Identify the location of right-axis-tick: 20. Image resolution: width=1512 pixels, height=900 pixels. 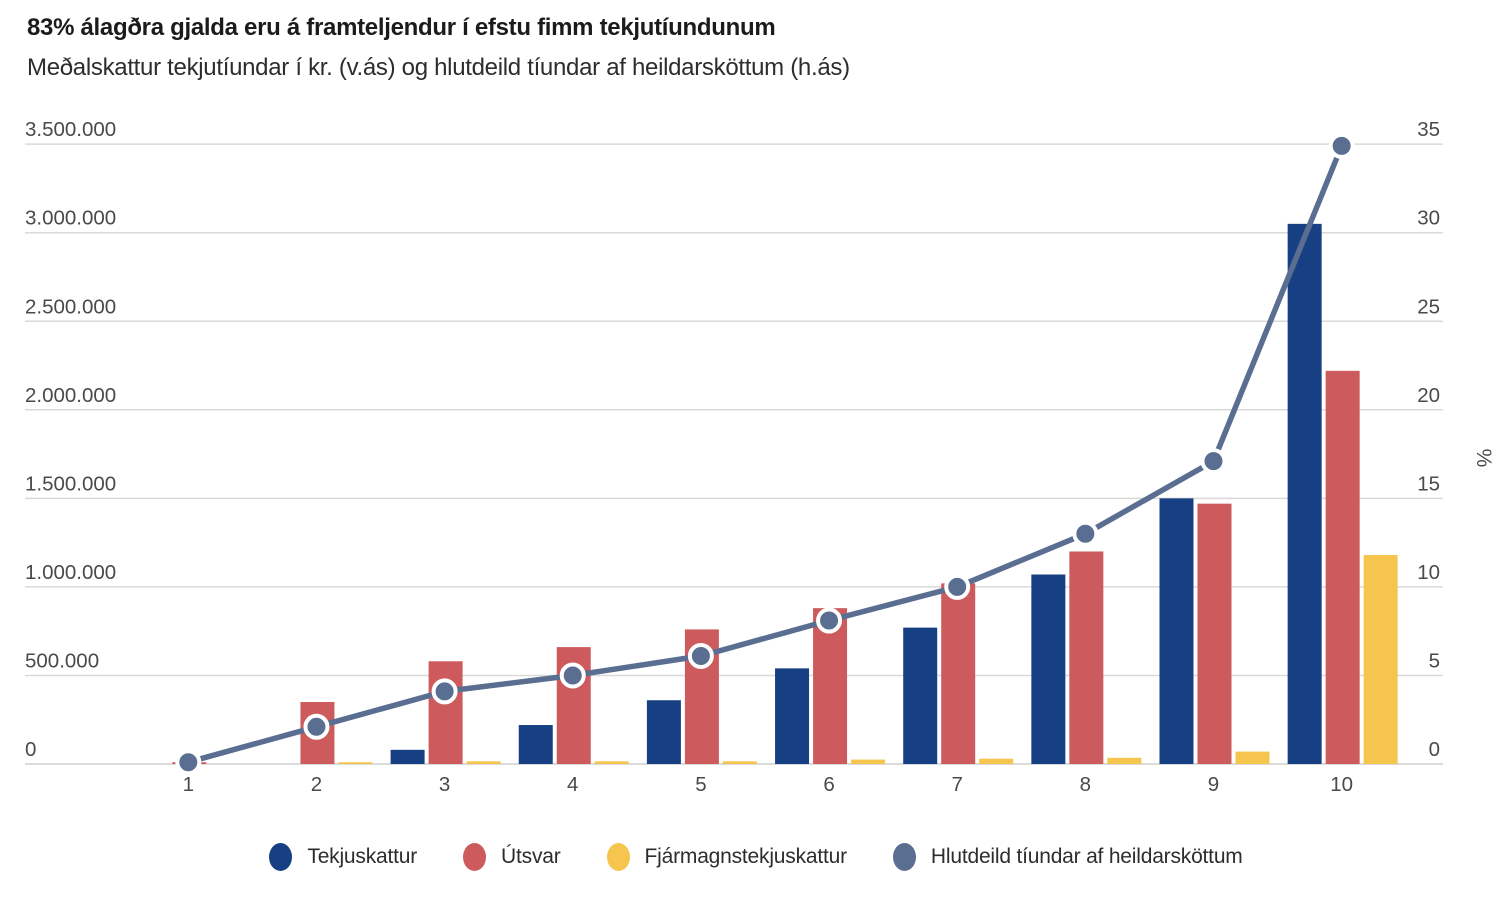
(1428, 395).